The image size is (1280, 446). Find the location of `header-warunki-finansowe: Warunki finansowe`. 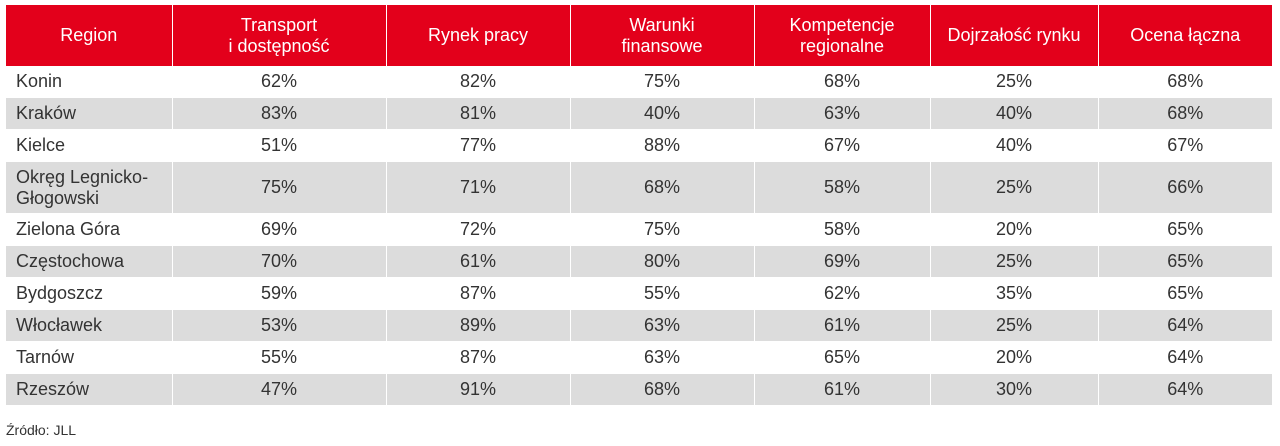

header-warunki-finansowe: Warunki finansowe is located at coordinates (661, 35).